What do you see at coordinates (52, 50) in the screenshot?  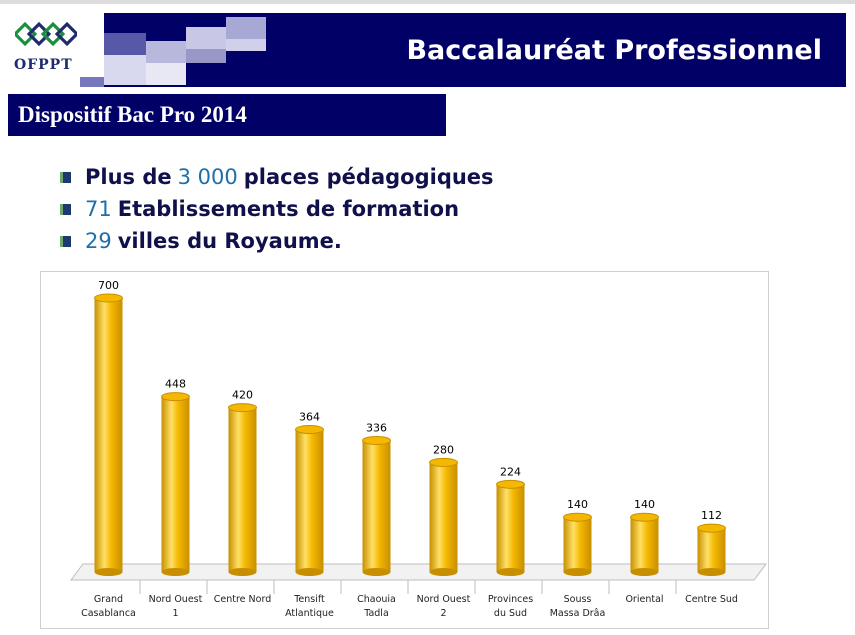 I see `logo: OFPPT` at bounding box center [52, 50].